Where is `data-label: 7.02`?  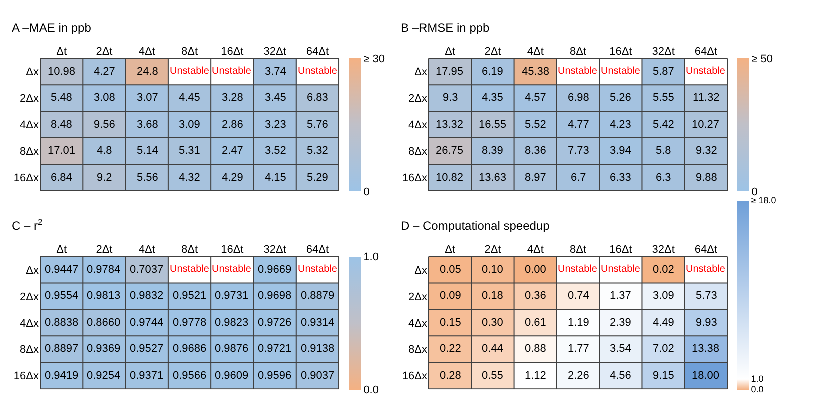 data-label: 7.02 is located at coordinates (663, 349).